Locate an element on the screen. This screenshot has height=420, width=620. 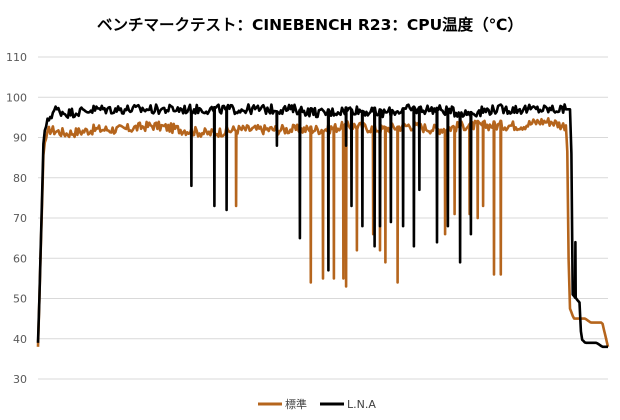
y-tick-label: 100 is located at coordinates (16, 97).